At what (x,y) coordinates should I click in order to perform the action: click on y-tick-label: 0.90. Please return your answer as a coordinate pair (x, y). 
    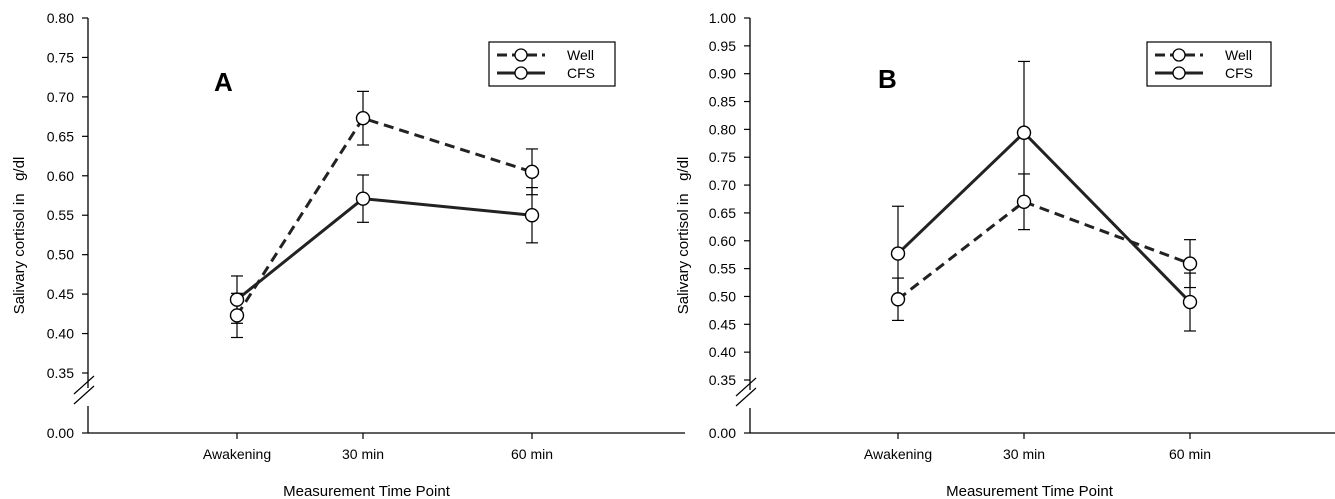
    Looking at the image, I should click on (722, 74).